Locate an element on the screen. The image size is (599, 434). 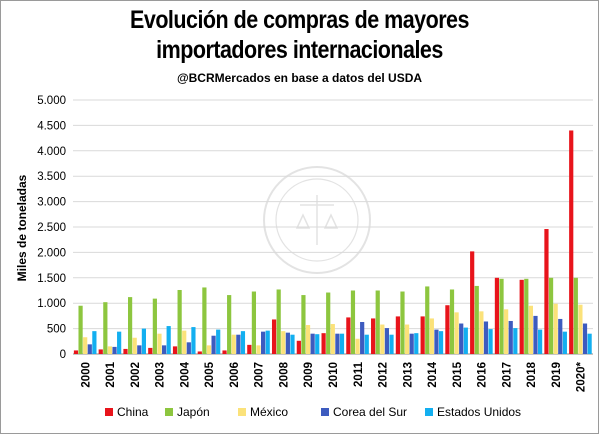
bar-m-xico-2009 is located at coordinates (308, 339).